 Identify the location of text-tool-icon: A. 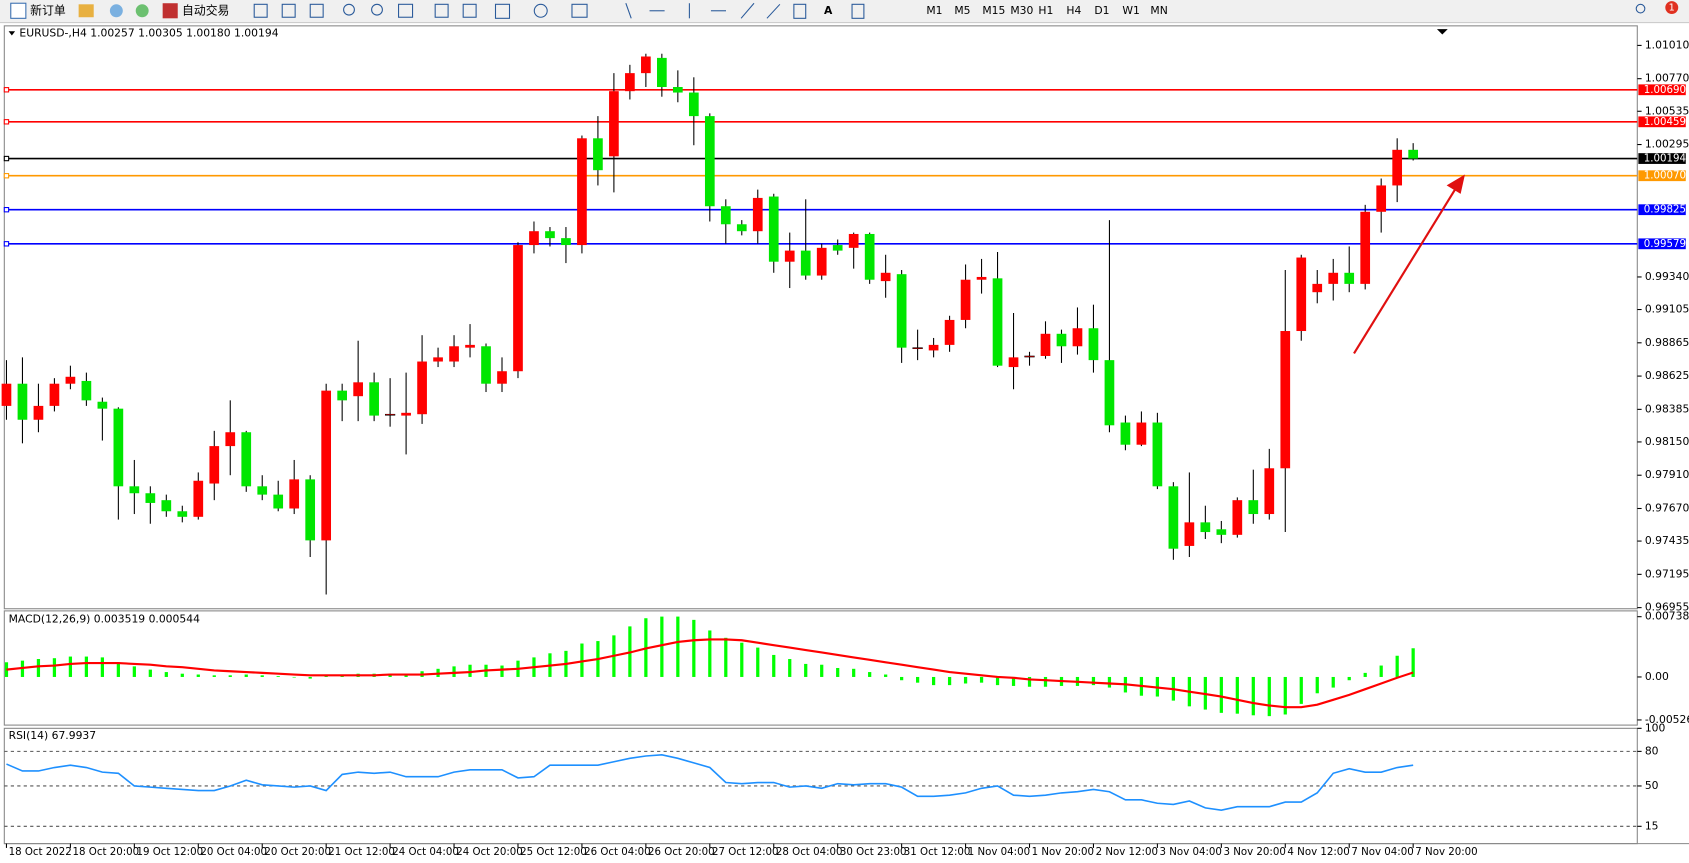
(828, 10).